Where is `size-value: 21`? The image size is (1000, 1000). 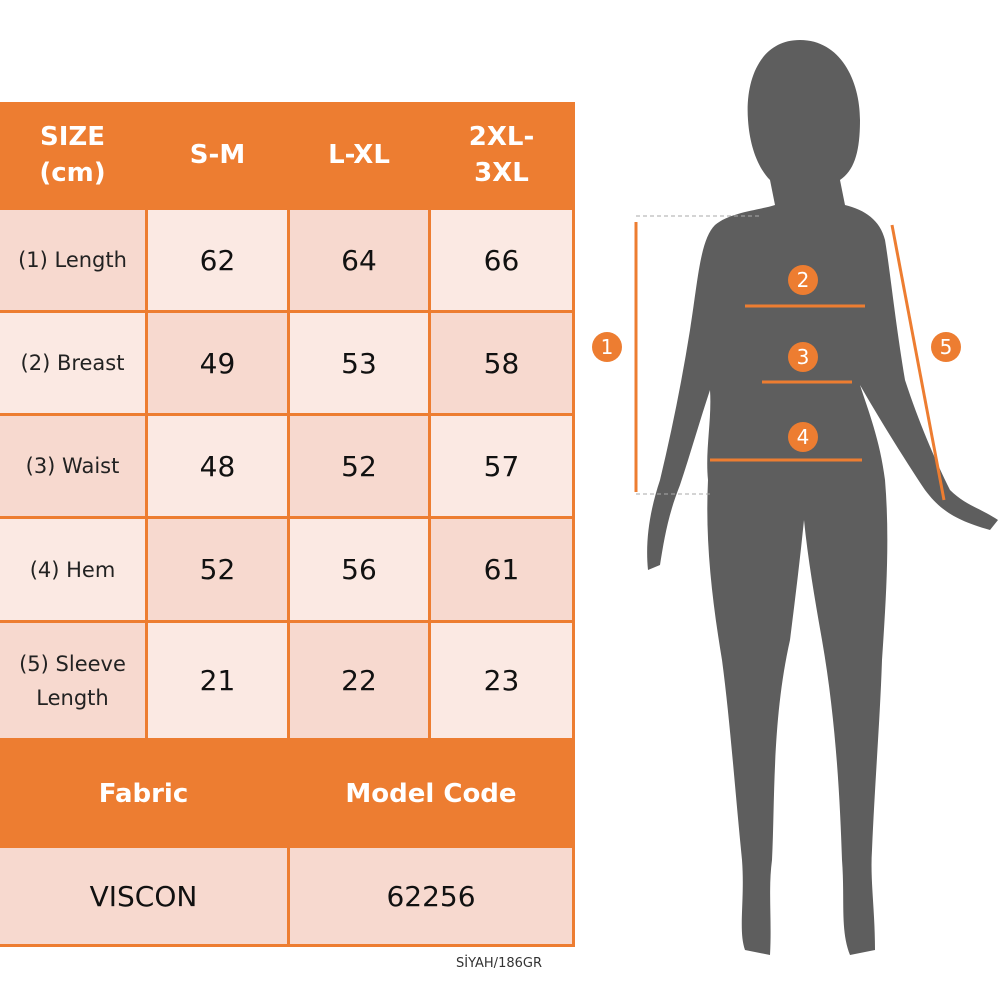
size-value: 21 is located at coordinates (217, 680).